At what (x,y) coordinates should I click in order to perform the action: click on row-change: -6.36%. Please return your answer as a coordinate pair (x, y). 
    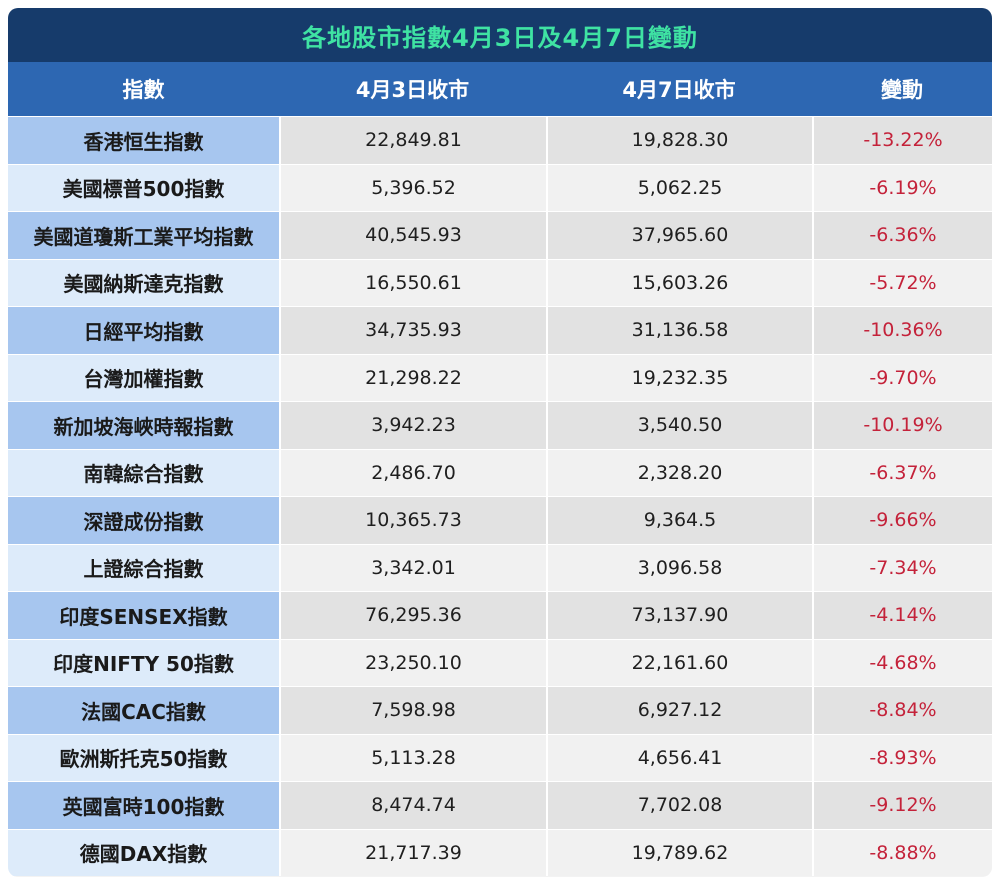
    Looking at the image, I should click on (902, 235).